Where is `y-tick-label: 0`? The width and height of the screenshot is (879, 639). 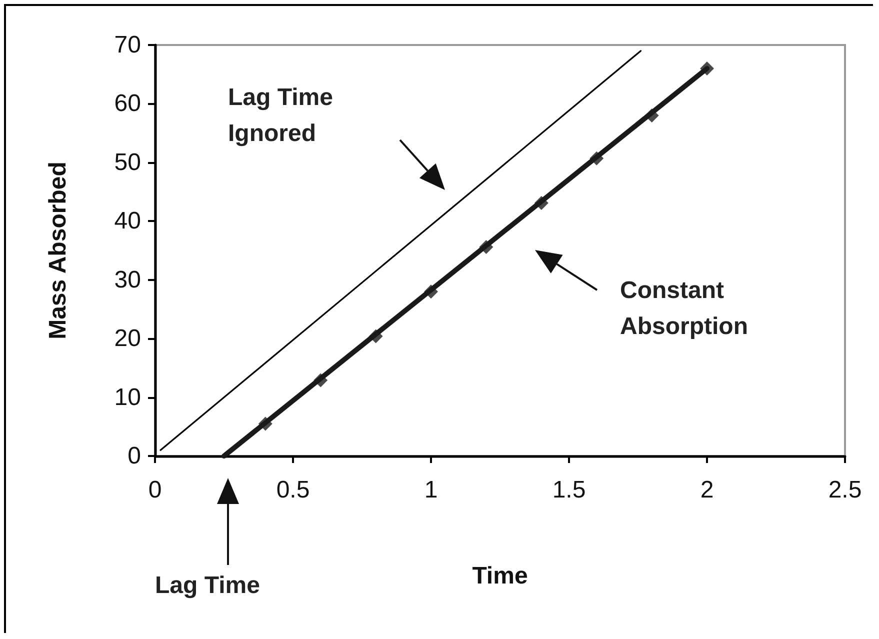
y-tick-label: 0 is located at coordinates (134, 456).